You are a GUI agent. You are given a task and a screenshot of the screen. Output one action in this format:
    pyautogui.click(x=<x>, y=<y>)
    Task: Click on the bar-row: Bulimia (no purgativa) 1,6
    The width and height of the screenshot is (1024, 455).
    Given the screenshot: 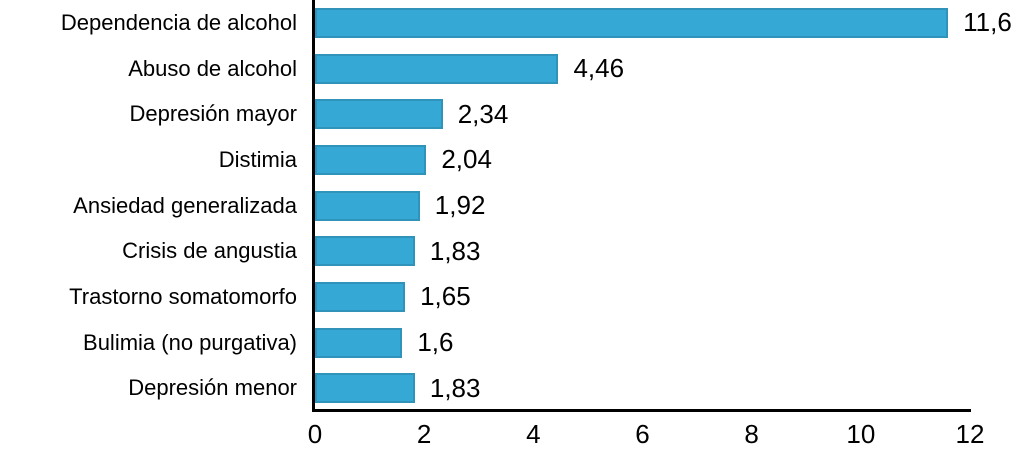 What is the action you would take?
    pyautogui.click(x=512, y=343)
    